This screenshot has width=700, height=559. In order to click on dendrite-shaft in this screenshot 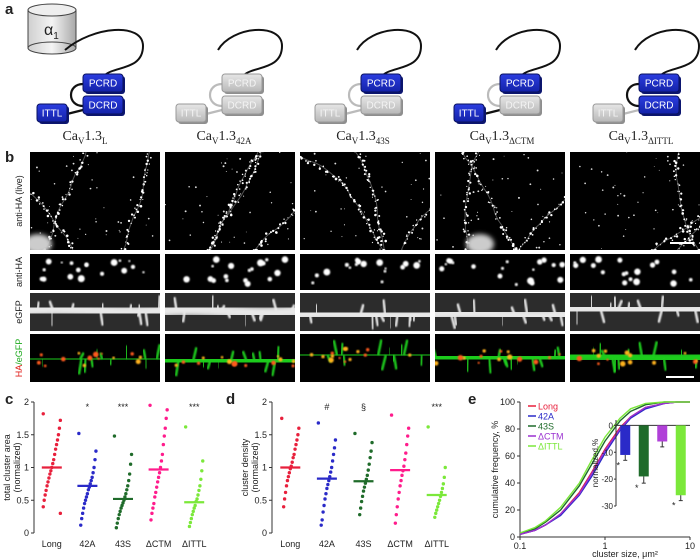, I will do `click(500, 314)`.